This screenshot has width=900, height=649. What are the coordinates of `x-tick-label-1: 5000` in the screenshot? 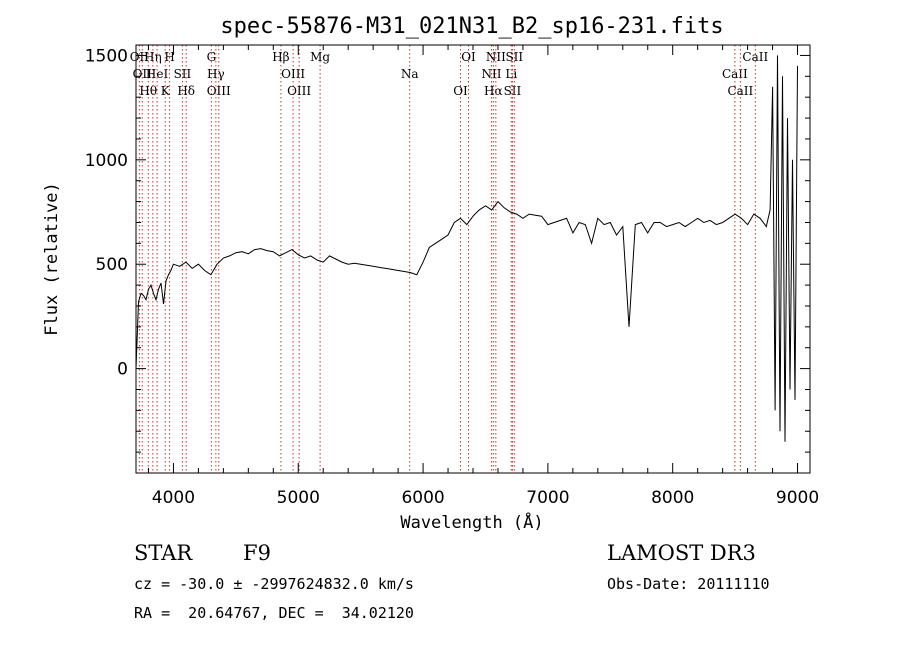 It's located at (298, 498).